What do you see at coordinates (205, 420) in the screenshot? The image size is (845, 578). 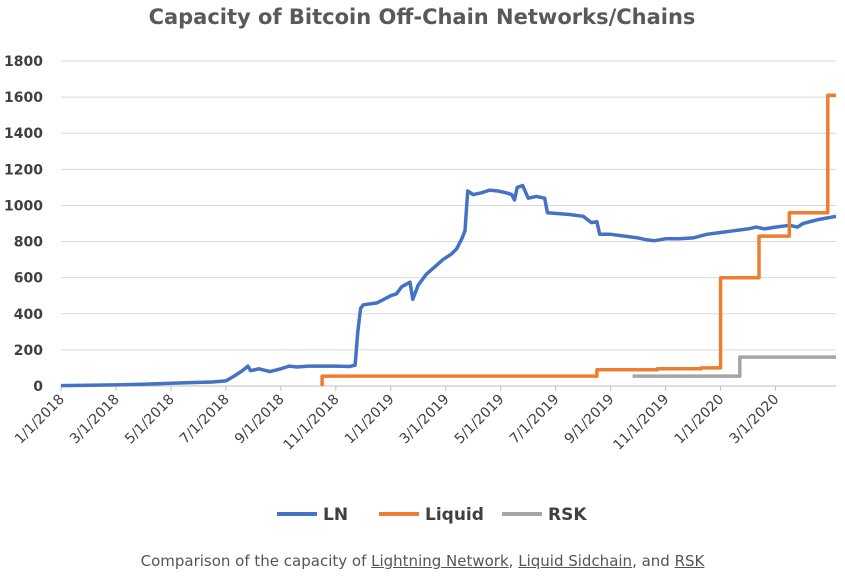 I see `x-tick-label: 7/1/2018` at bounding box center [205, 420].